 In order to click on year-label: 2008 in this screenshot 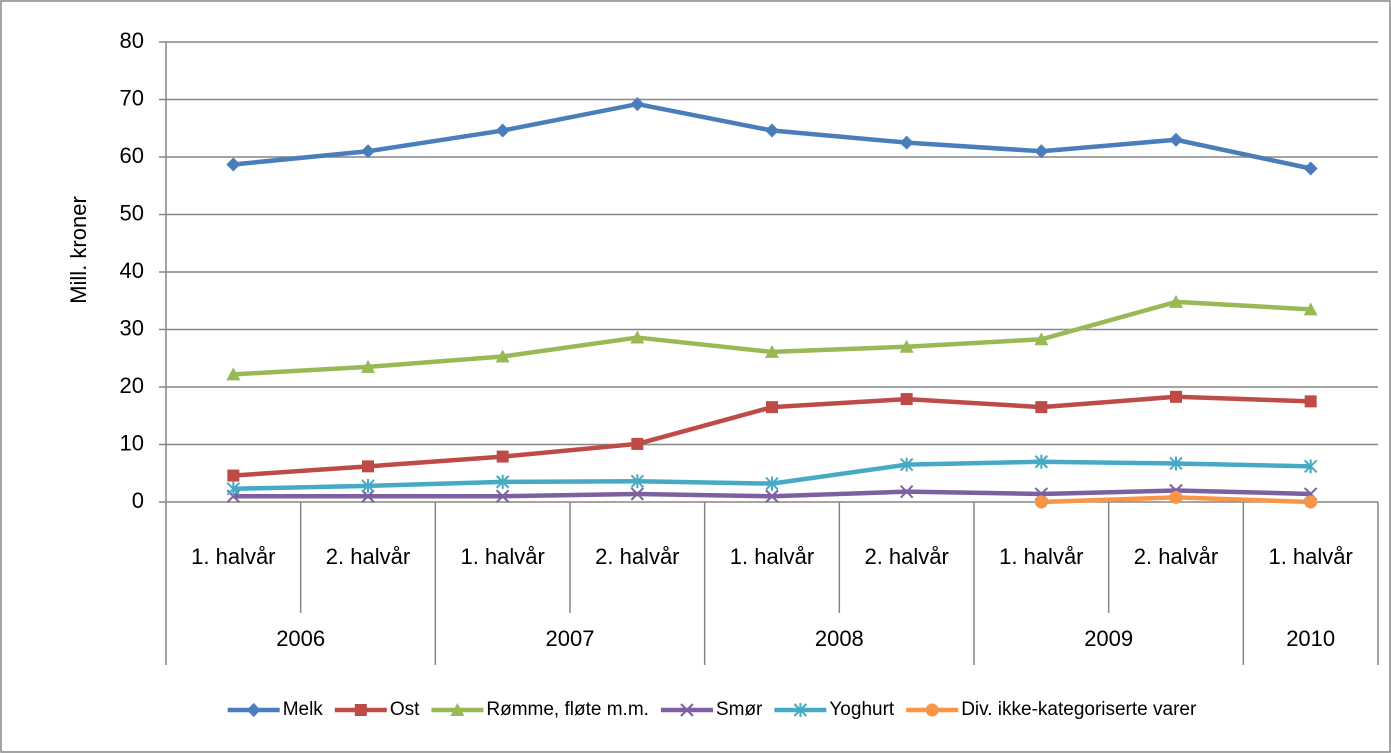, I will do `click(839, 638)`.